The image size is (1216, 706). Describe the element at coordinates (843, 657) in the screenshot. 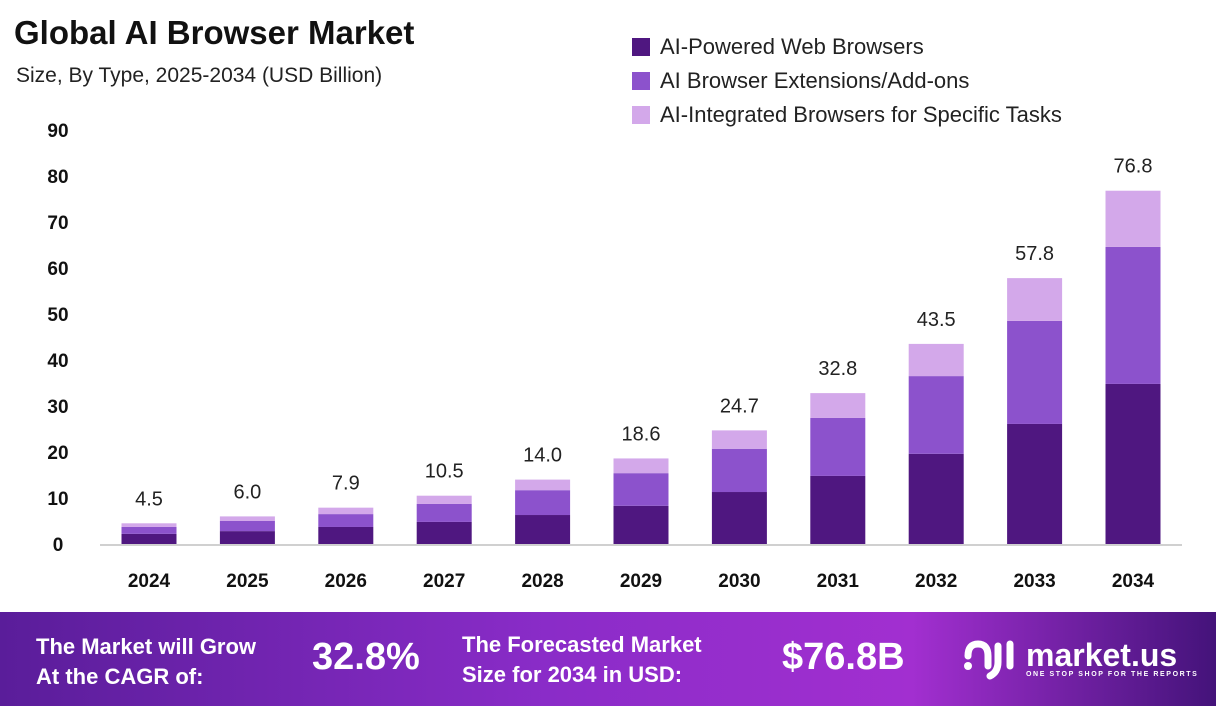

I see `forecast-value: $76.8B` at that location.